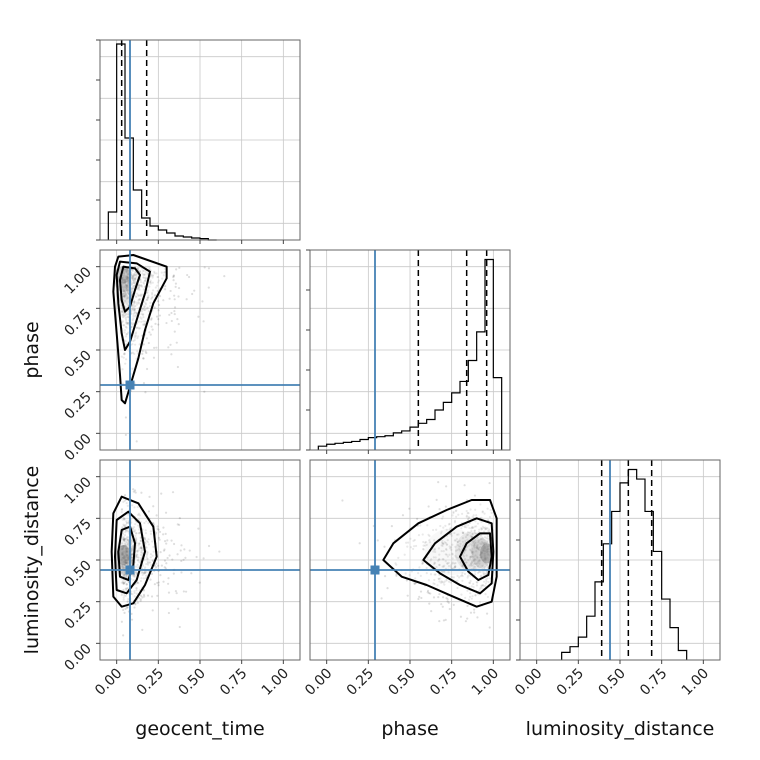  What do you see at coordinates (191, 682) in the screenshot?
I see `x-tick-label: 0.50` at bounding box center [191, 682].